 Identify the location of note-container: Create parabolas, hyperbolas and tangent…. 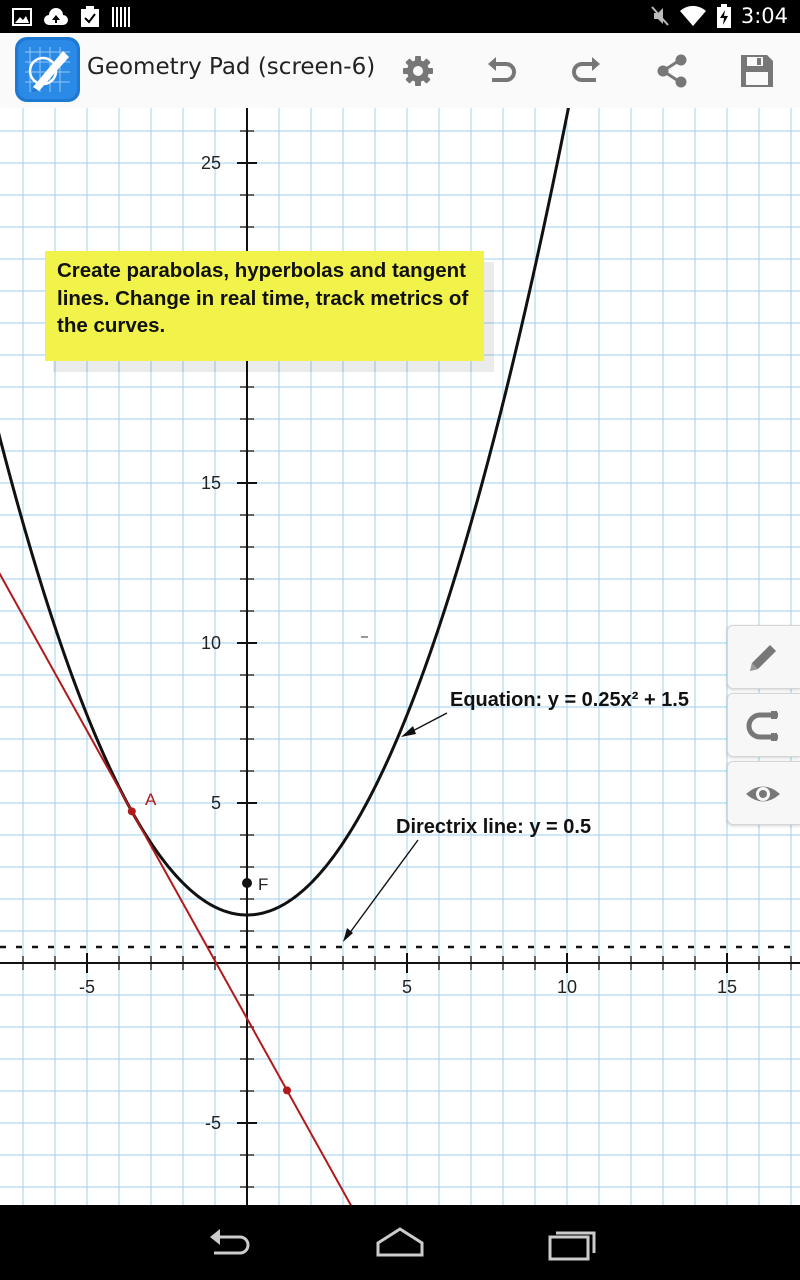
(263, 298).